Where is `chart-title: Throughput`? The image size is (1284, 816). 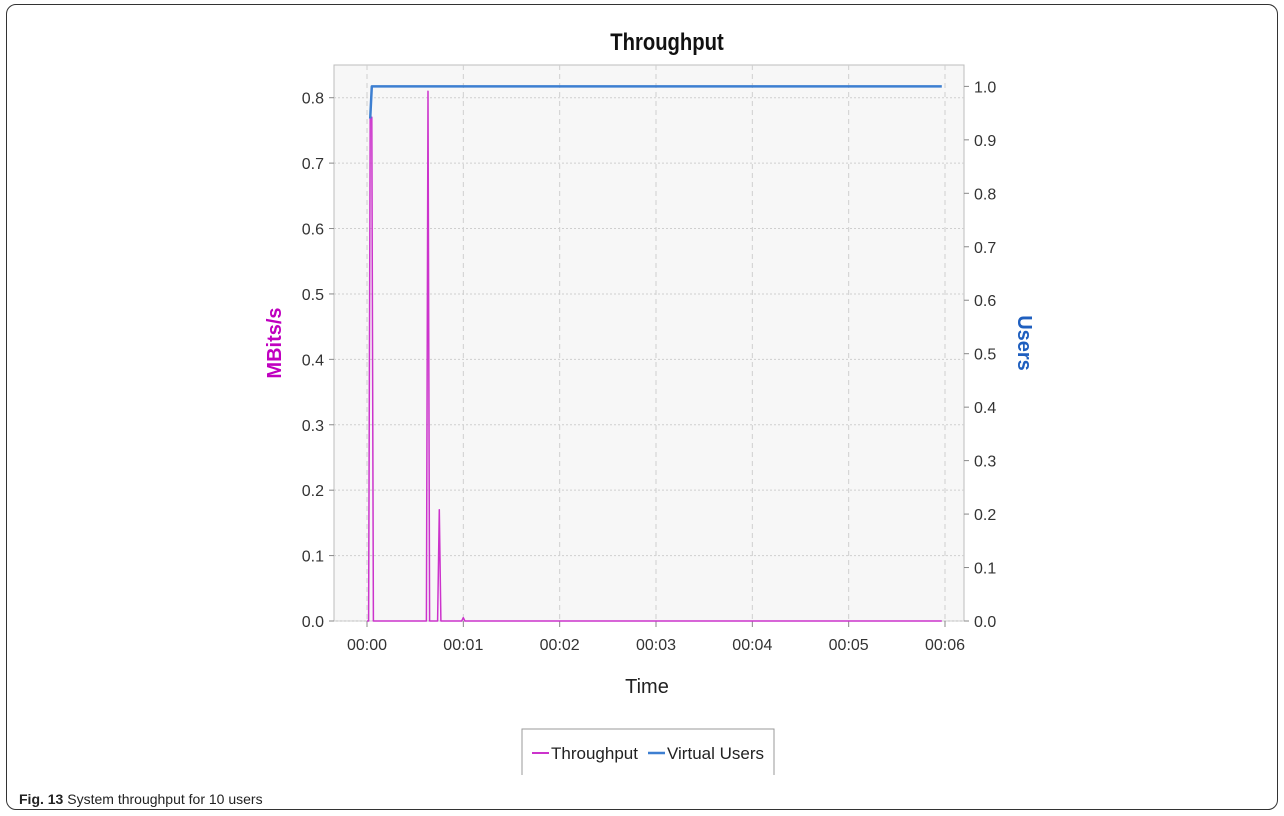 chart-title: Throughput is located at coordinates (667, 41).